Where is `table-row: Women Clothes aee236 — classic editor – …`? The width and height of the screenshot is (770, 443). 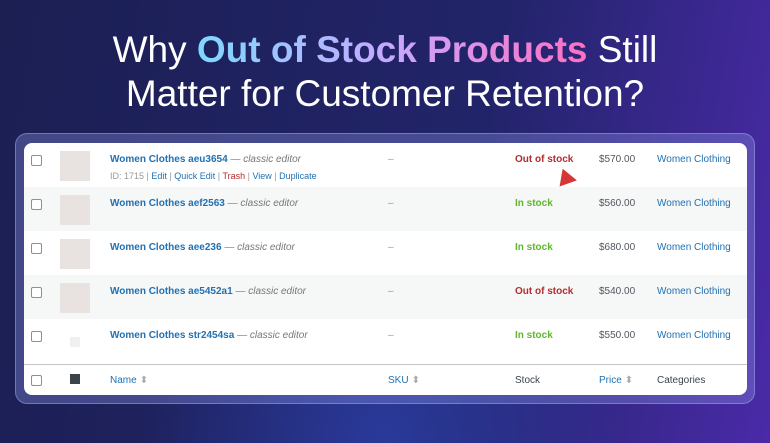
table-row: Women Clothes aee236 — classic editor – … is located at coordinates (385, 253).